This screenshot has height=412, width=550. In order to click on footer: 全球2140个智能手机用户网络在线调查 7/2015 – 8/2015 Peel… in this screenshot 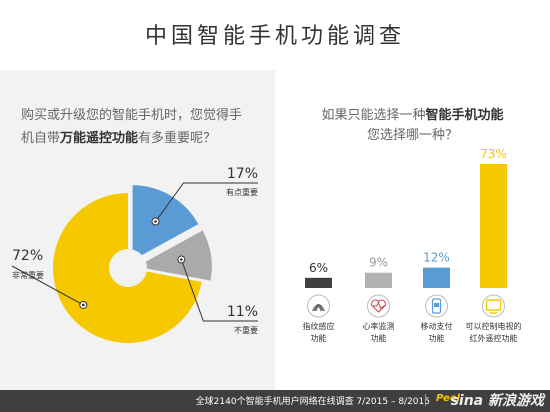, I will do `click(275, 401)`.